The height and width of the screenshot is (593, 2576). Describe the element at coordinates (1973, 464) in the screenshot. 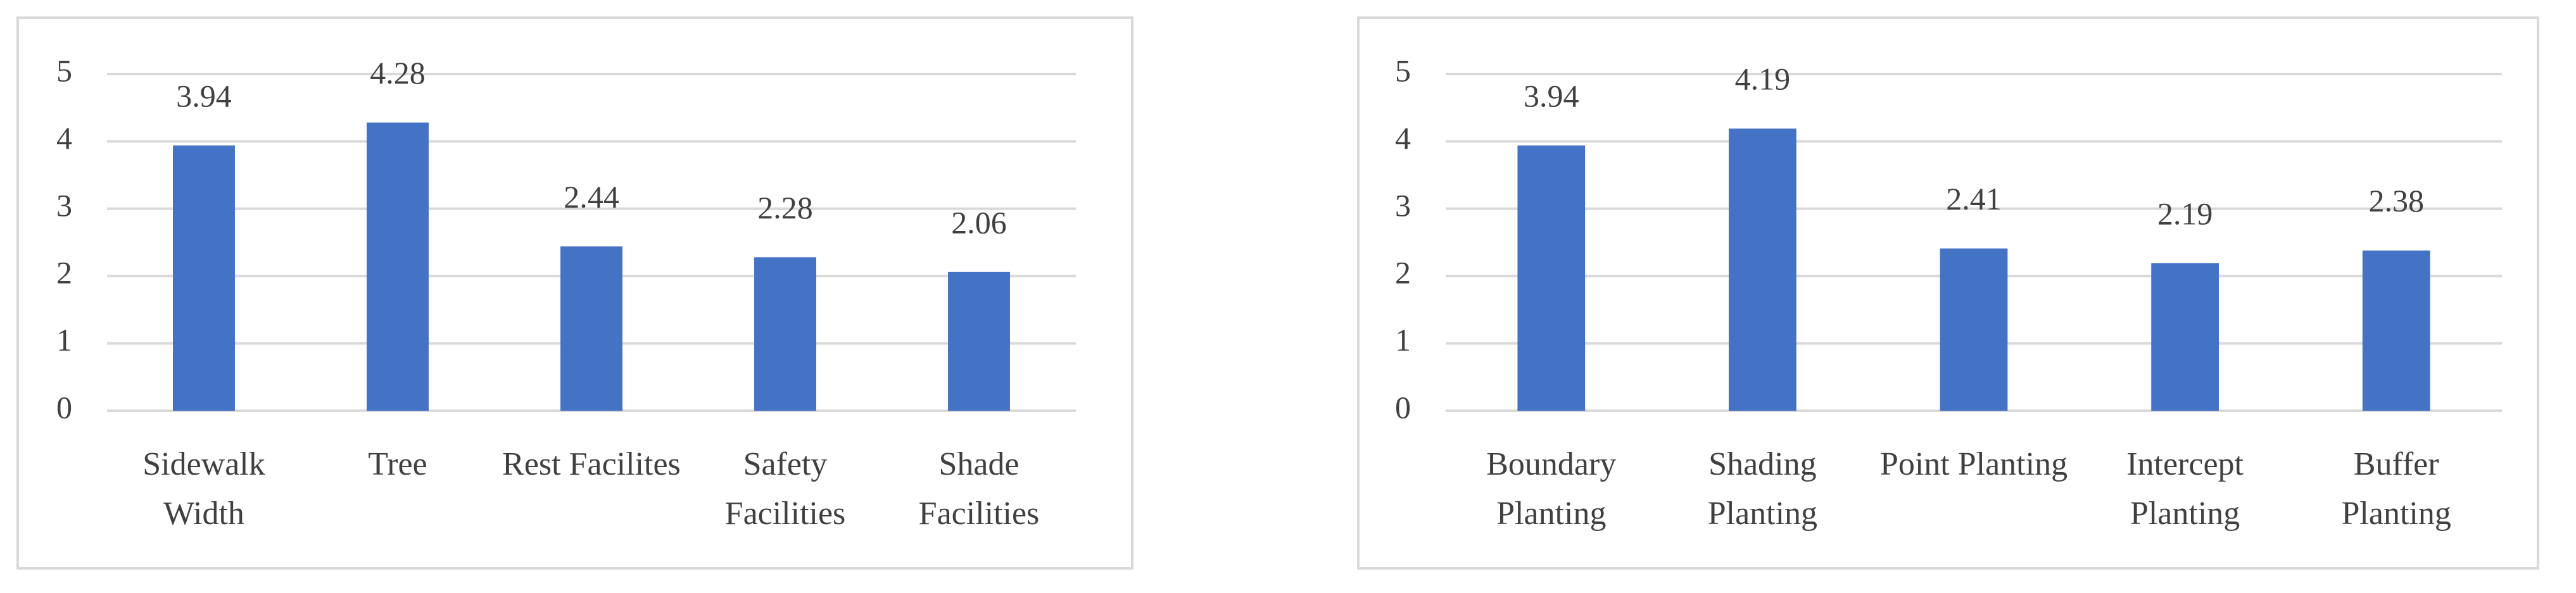

I see `x-tick-label: Point Planting` at that location.